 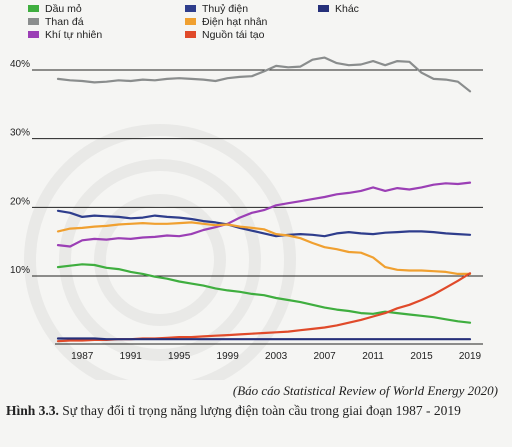 What do you see at coordinates (324, 356) in the screenshot?
I see `x-tick-label: 2007` at bounding box center [324, 356].